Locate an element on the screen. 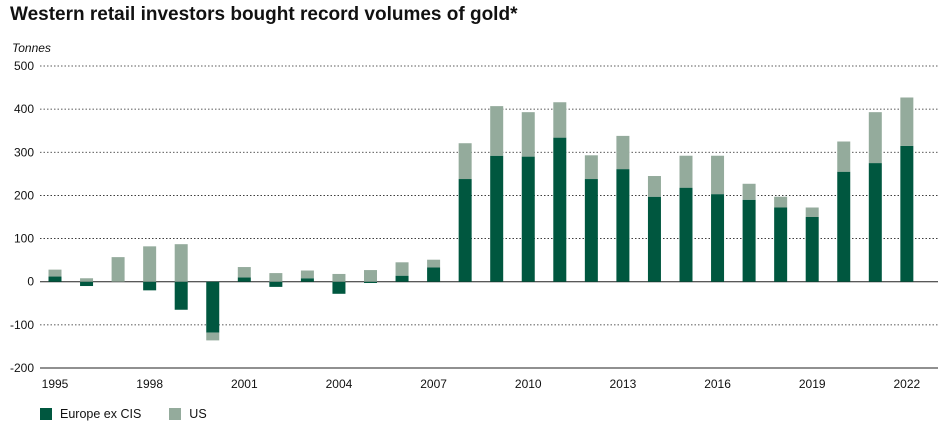  us-negative-bar-2000 is located at coordinates (213, 336).